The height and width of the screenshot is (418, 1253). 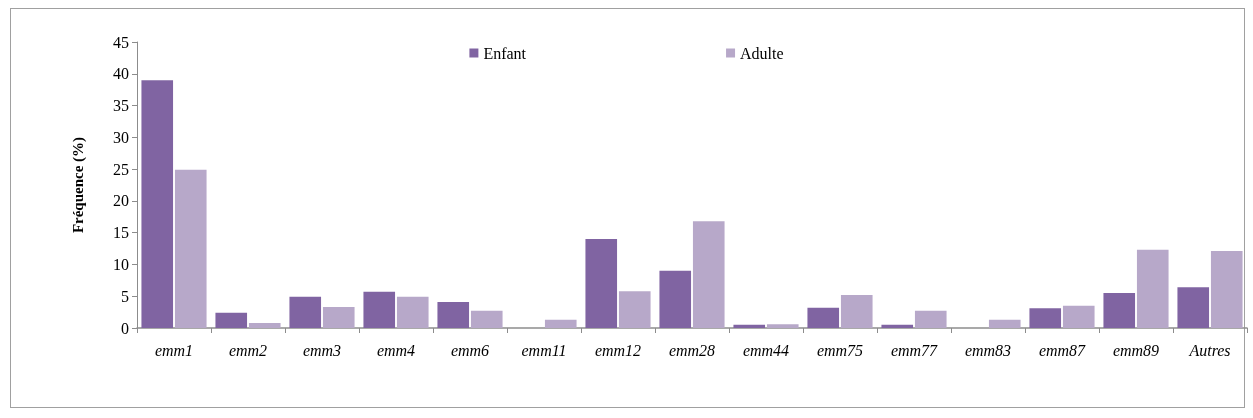 I want to click on x-tick-label: emm28, so click(x=692, y=350).